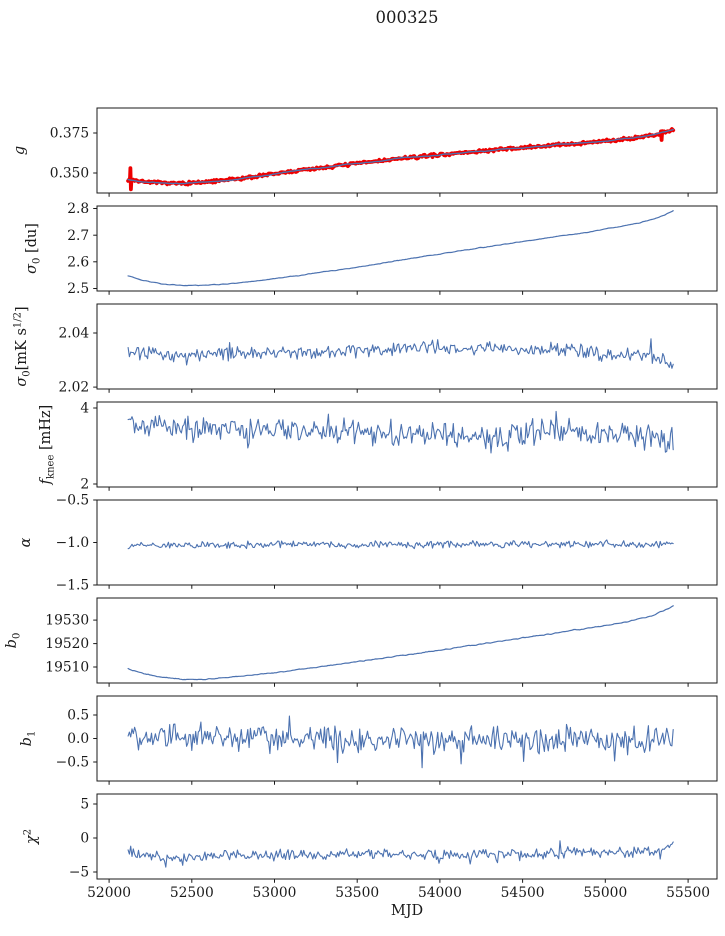 Image resolution: width=725 pixels, height=936 pixels. I want to click on series-b1, so click(400, 742).